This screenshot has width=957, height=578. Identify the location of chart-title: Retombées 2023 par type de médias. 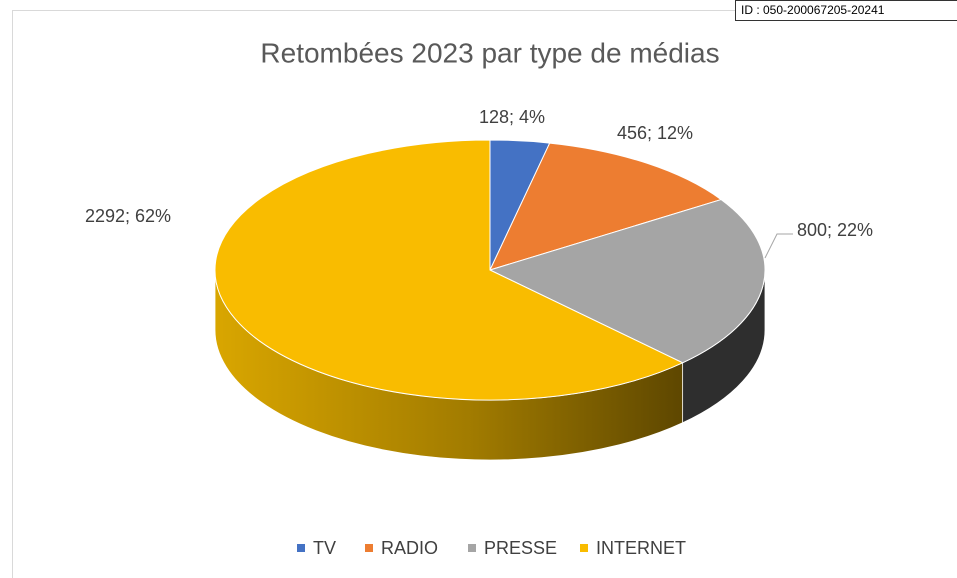
(489, 52).